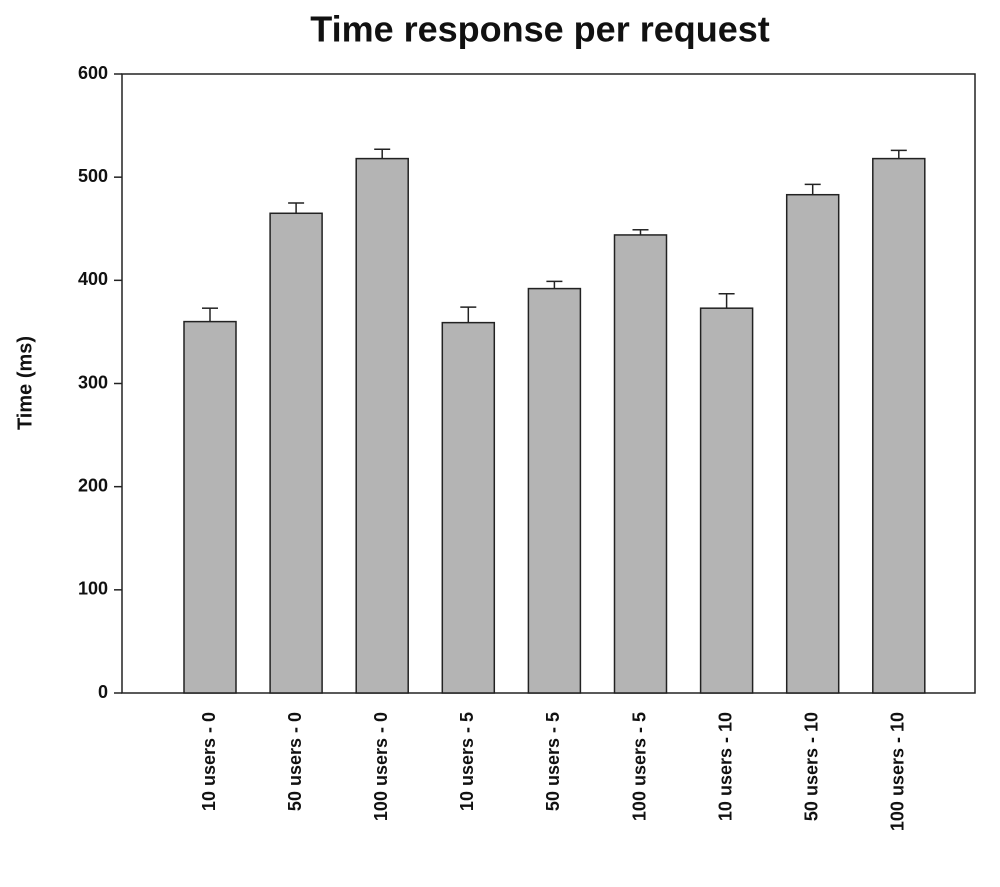  I want to click on x-tick-label: 50 users - 5, so click(553, 761).